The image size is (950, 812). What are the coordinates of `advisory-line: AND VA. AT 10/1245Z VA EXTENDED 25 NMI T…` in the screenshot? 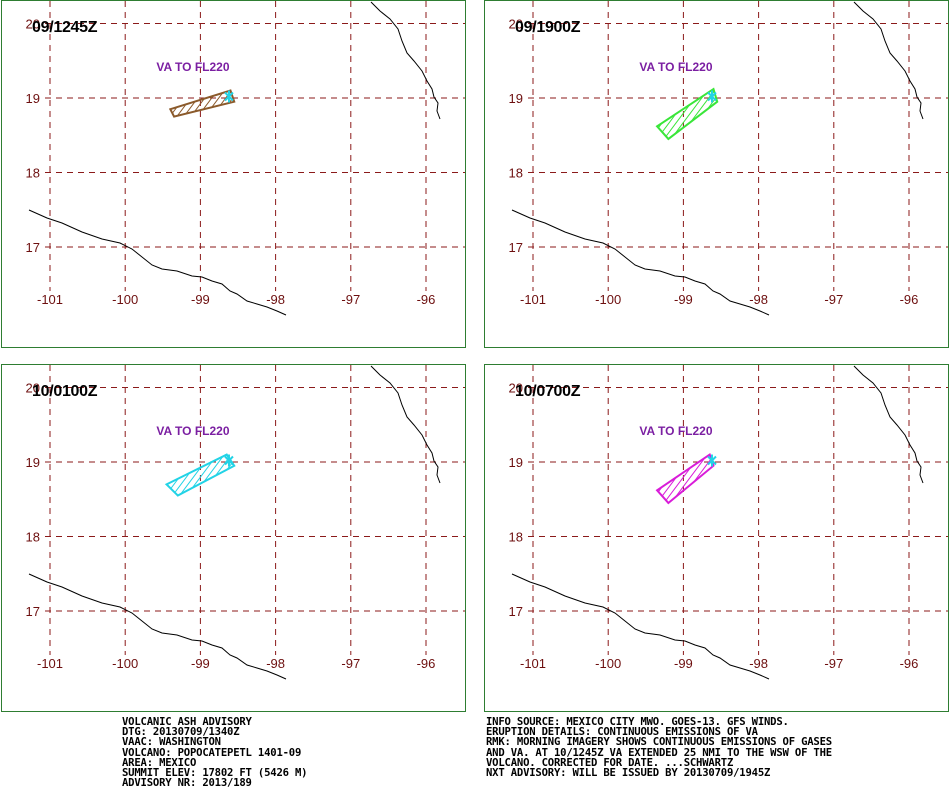 It's located at (659, 752).